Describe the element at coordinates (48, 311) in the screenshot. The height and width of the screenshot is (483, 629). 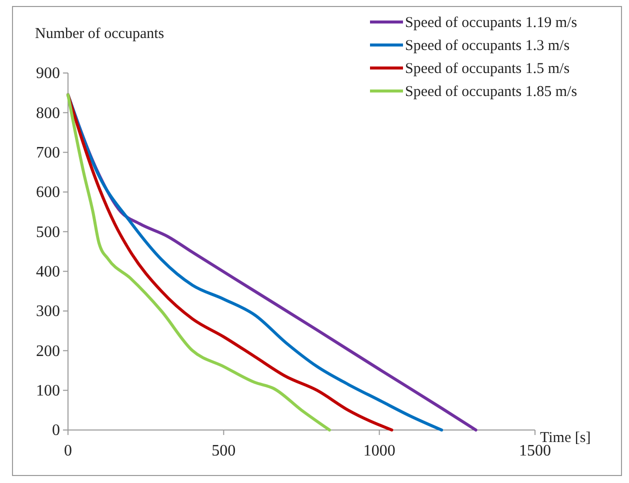
I see `y-tick-label: 300` at that location.